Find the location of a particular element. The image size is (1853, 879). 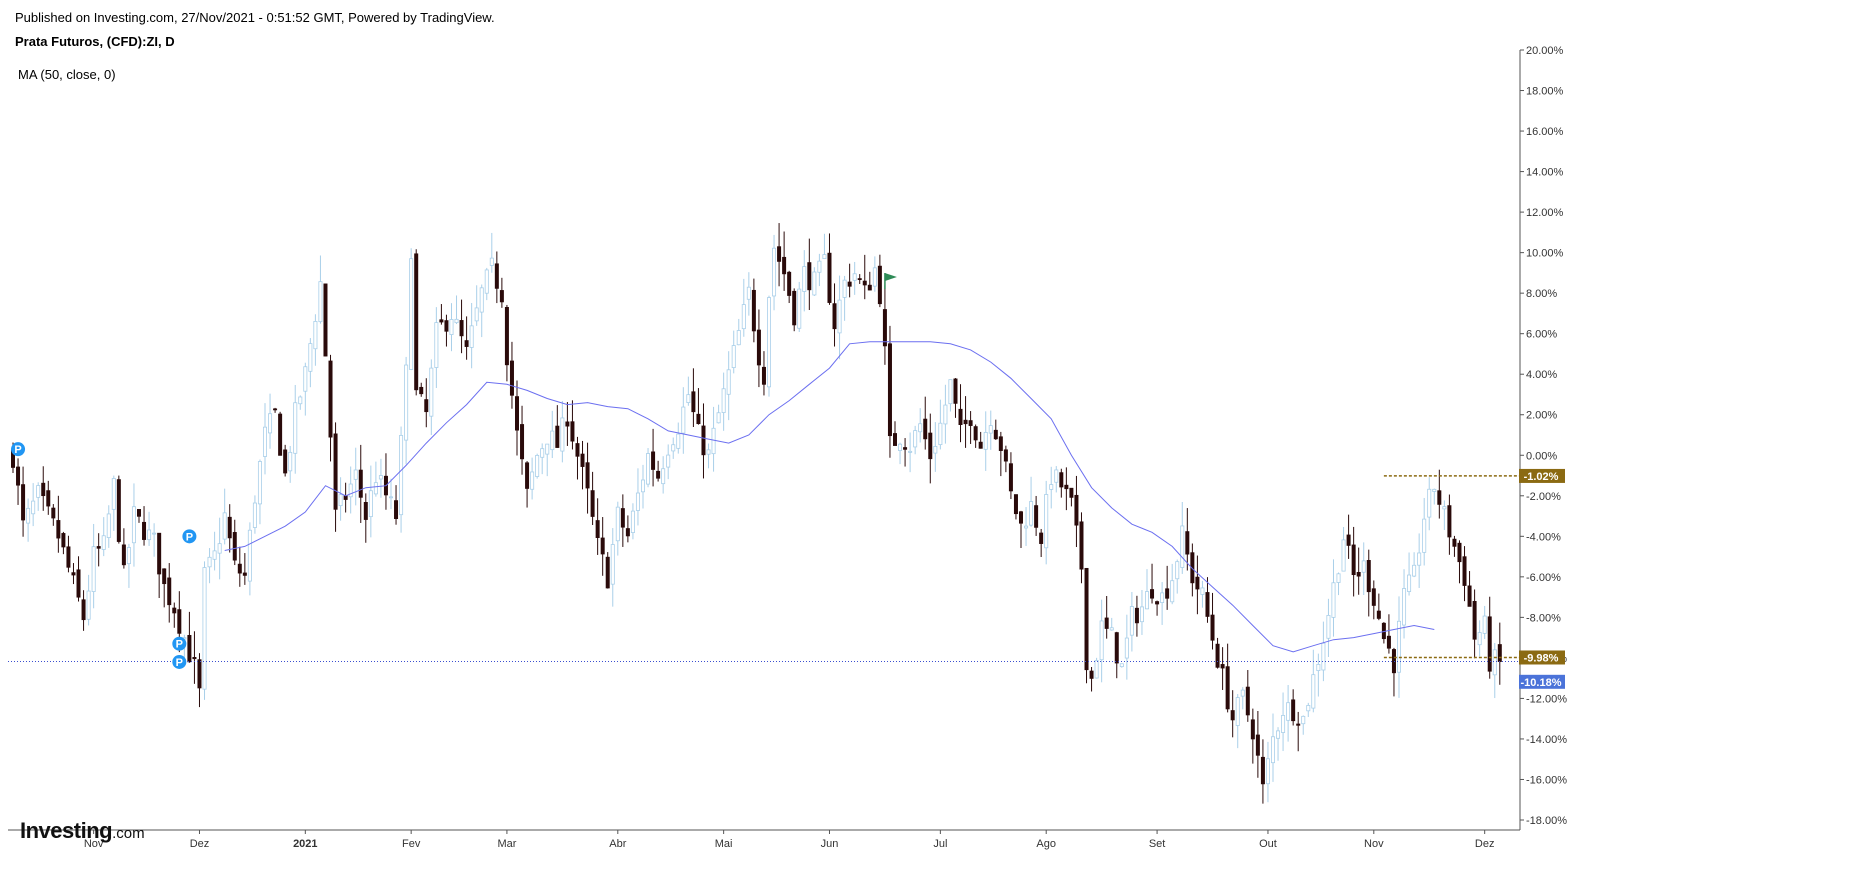

logo-brand: Investing is located at coordinates (66, 830).